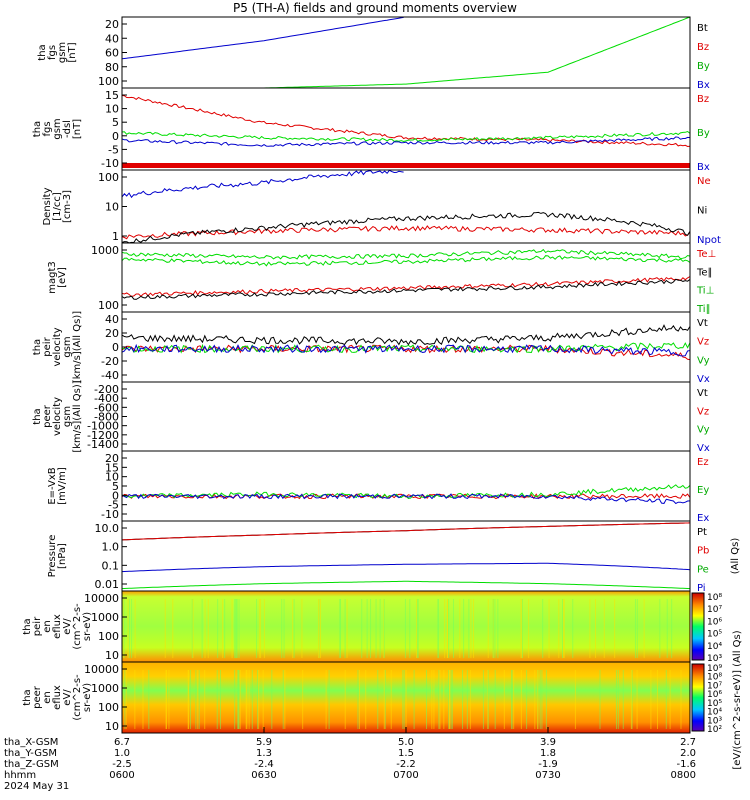 The width and height of the screenshot is (750, 800). Describe the element at coordinates (264, 742) in the screenshot. I see `x-tick-label: 5.9` at that location.